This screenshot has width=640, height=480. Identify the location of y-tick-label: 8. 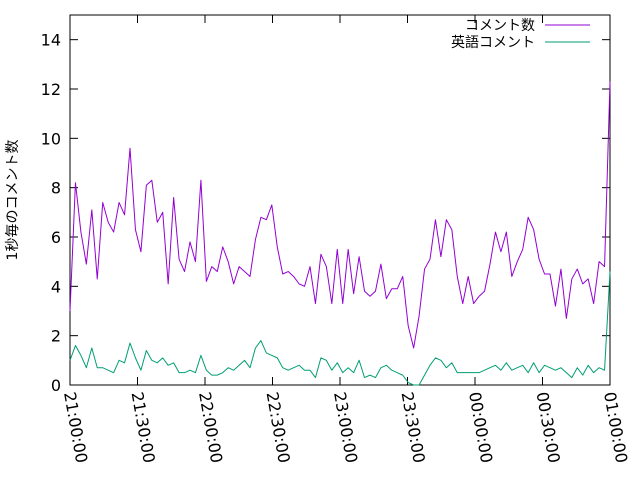
(56, 188).